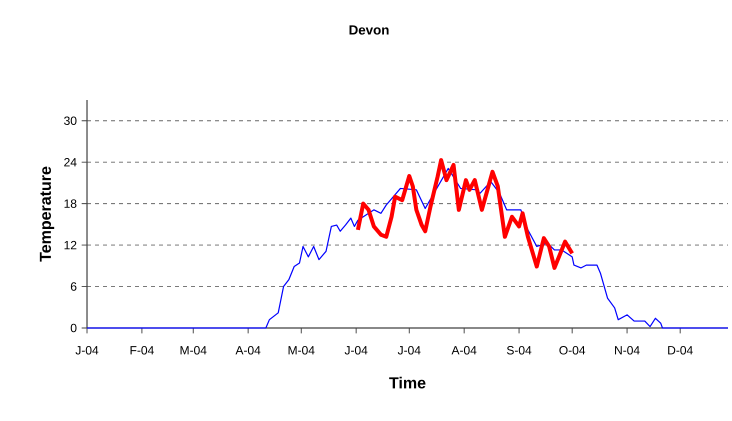 This screenshot has width=732, height=421. I want to click on line-series, so click(465, 214).